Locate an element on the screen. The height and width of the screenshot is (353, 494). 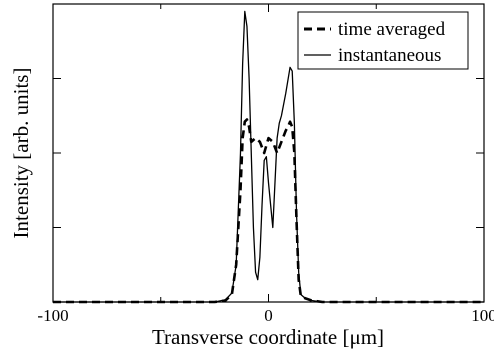
y-axis-label: Intensity [arb. units] is located at coordinates (21, 153).